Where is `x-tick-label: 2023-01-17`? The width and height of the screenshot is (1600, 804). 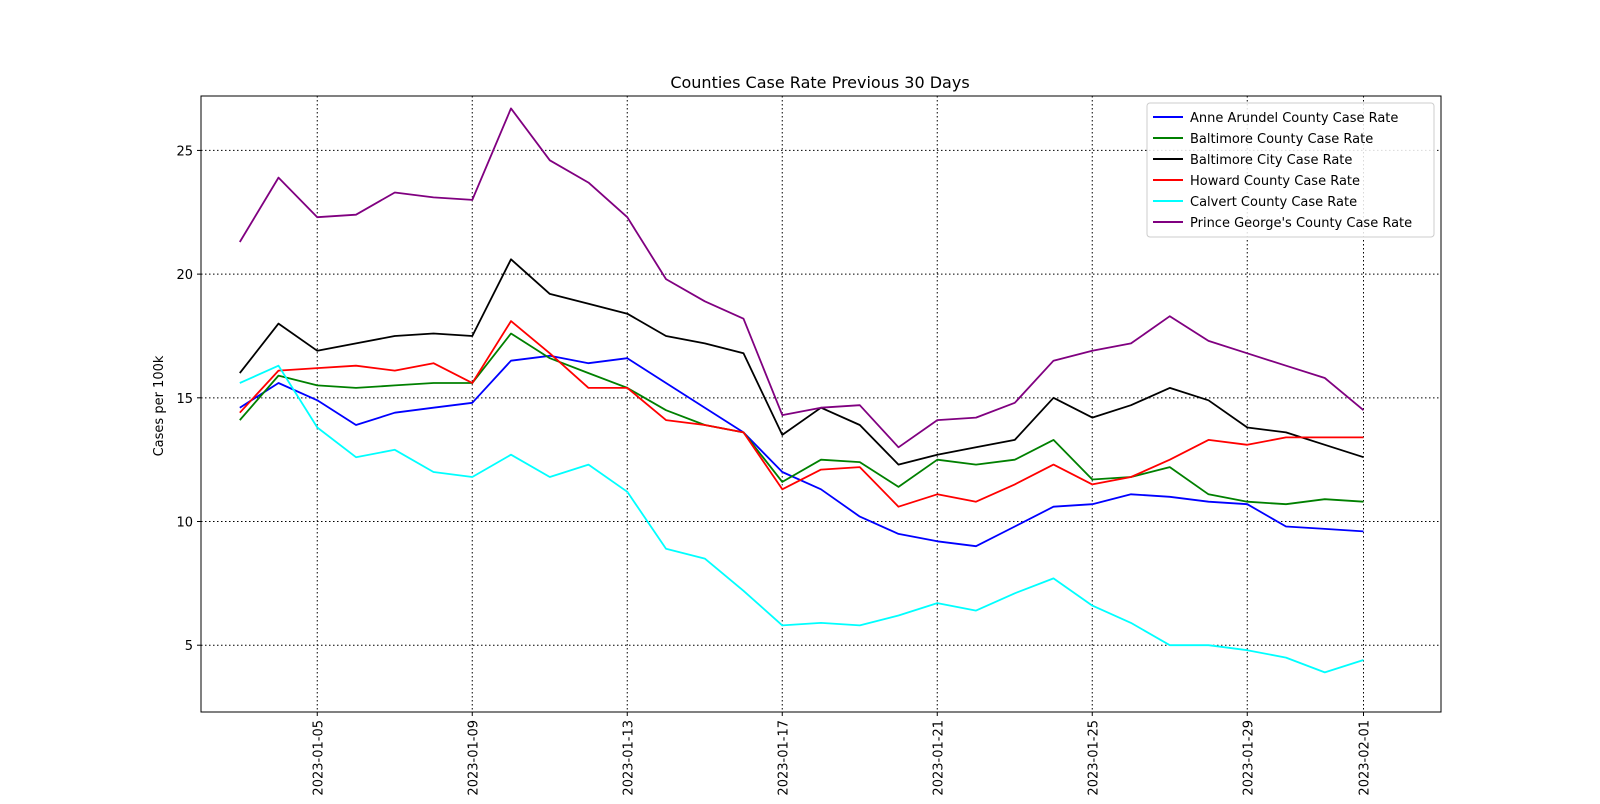
x-tick-label: 2023-01-17 is located at coordinates (783, 758).